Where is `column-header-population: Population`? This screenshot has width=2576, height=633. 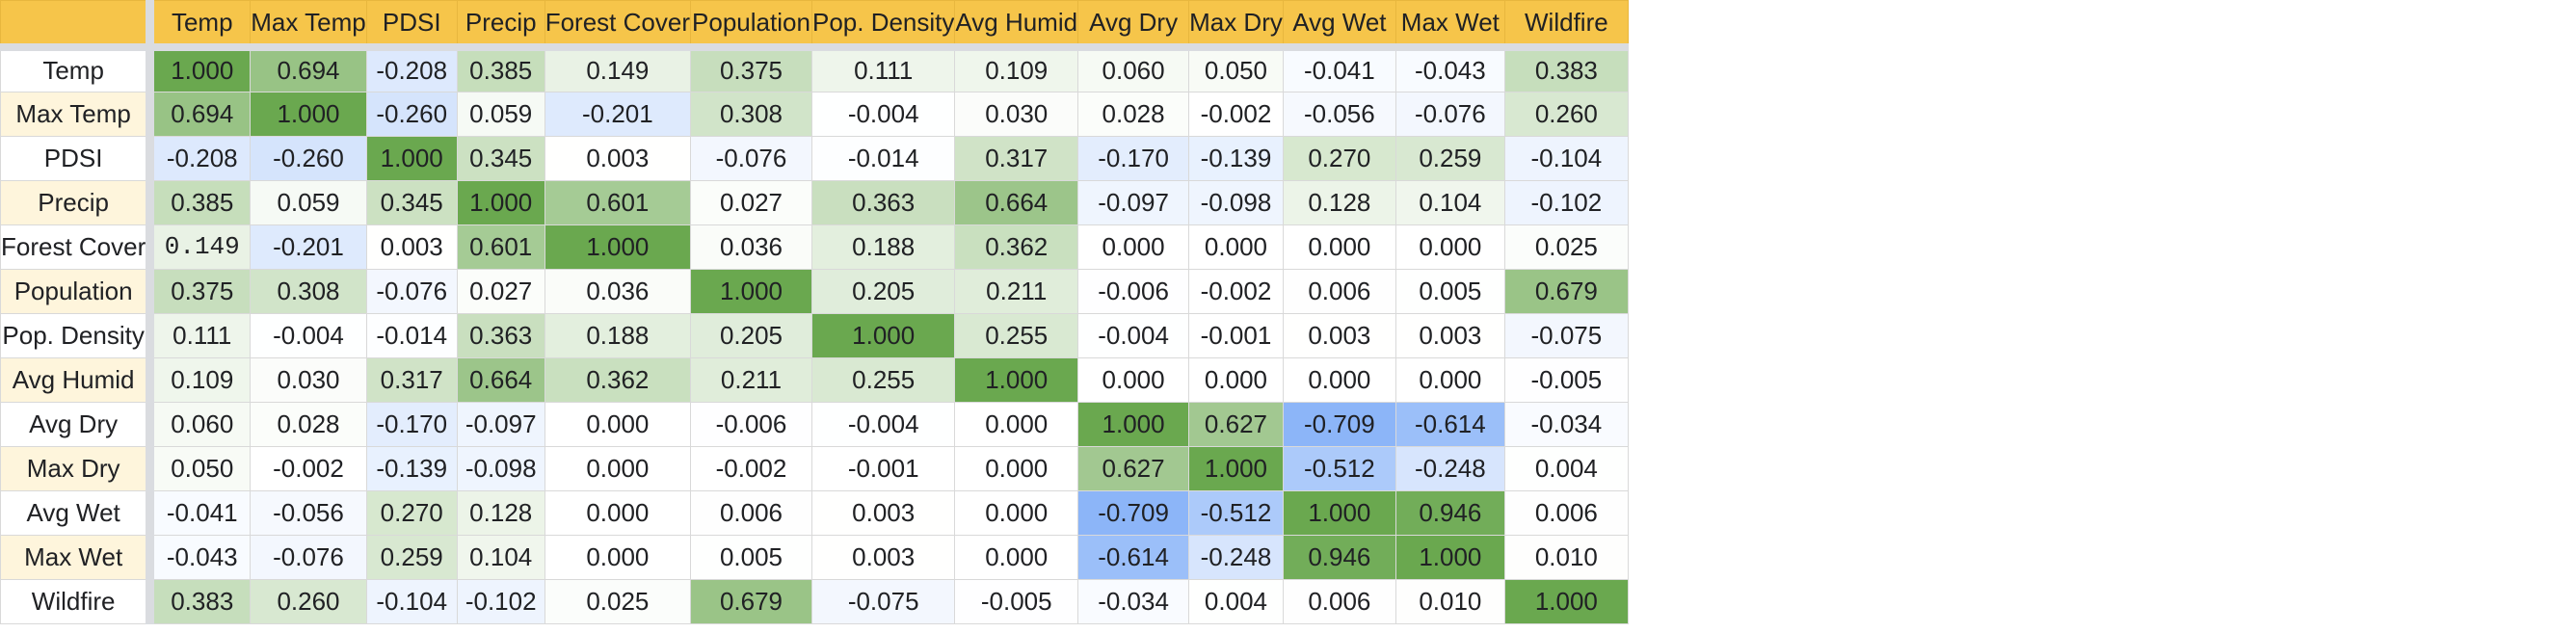
column-header-population: Population is located at coordinates (750, 25).